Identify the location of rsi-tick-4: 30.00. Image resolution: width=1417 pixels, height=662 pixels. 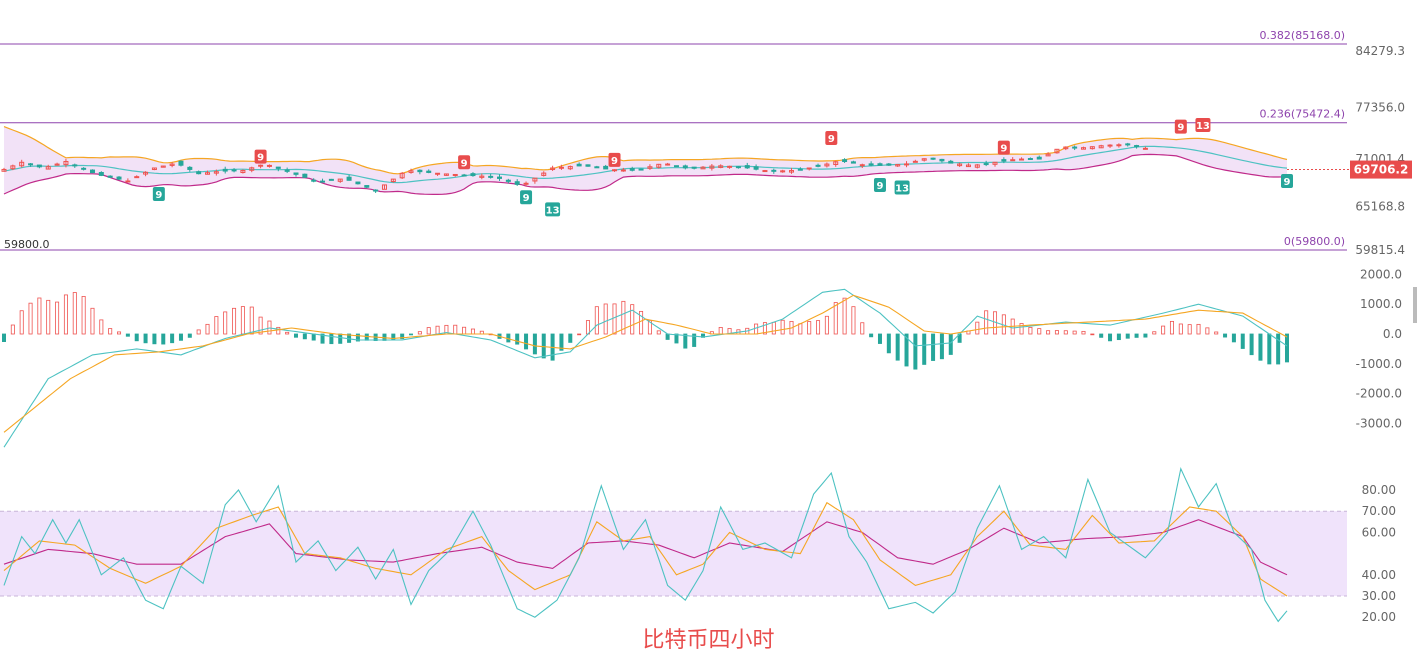
(1379, 596).